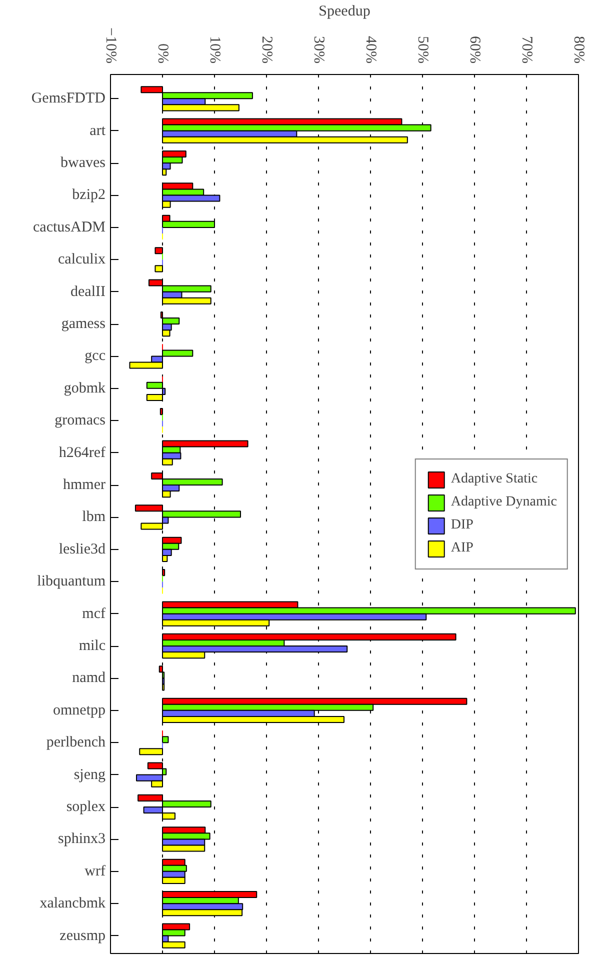  What do you see at coordinates (82, 452) in the screenshot?
I see `y-tick-label: h264ref` at bounding box center [82, 452].